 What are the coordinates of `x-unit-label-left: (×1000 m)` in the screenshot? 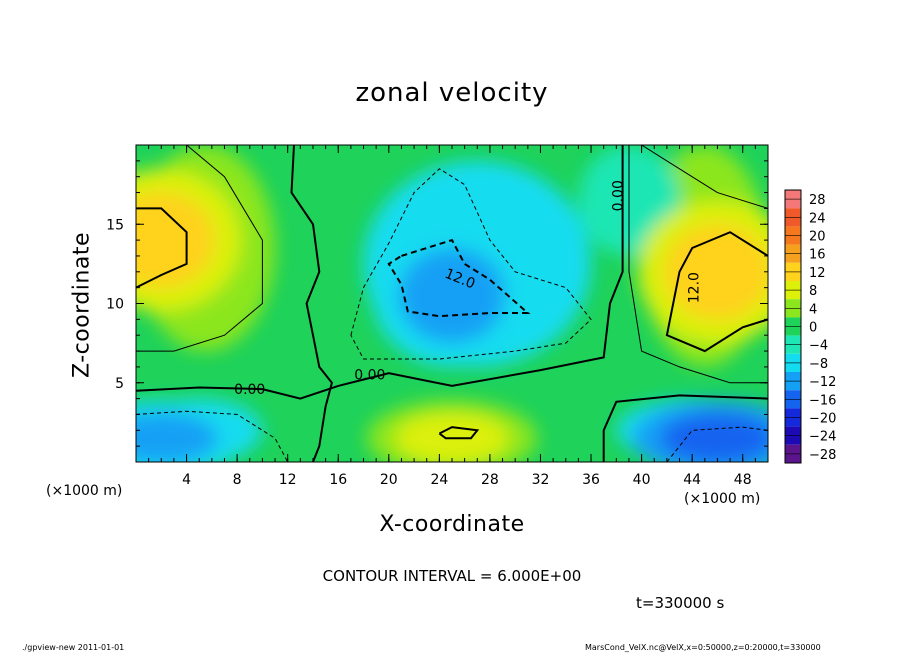 It's located at (84, 491).